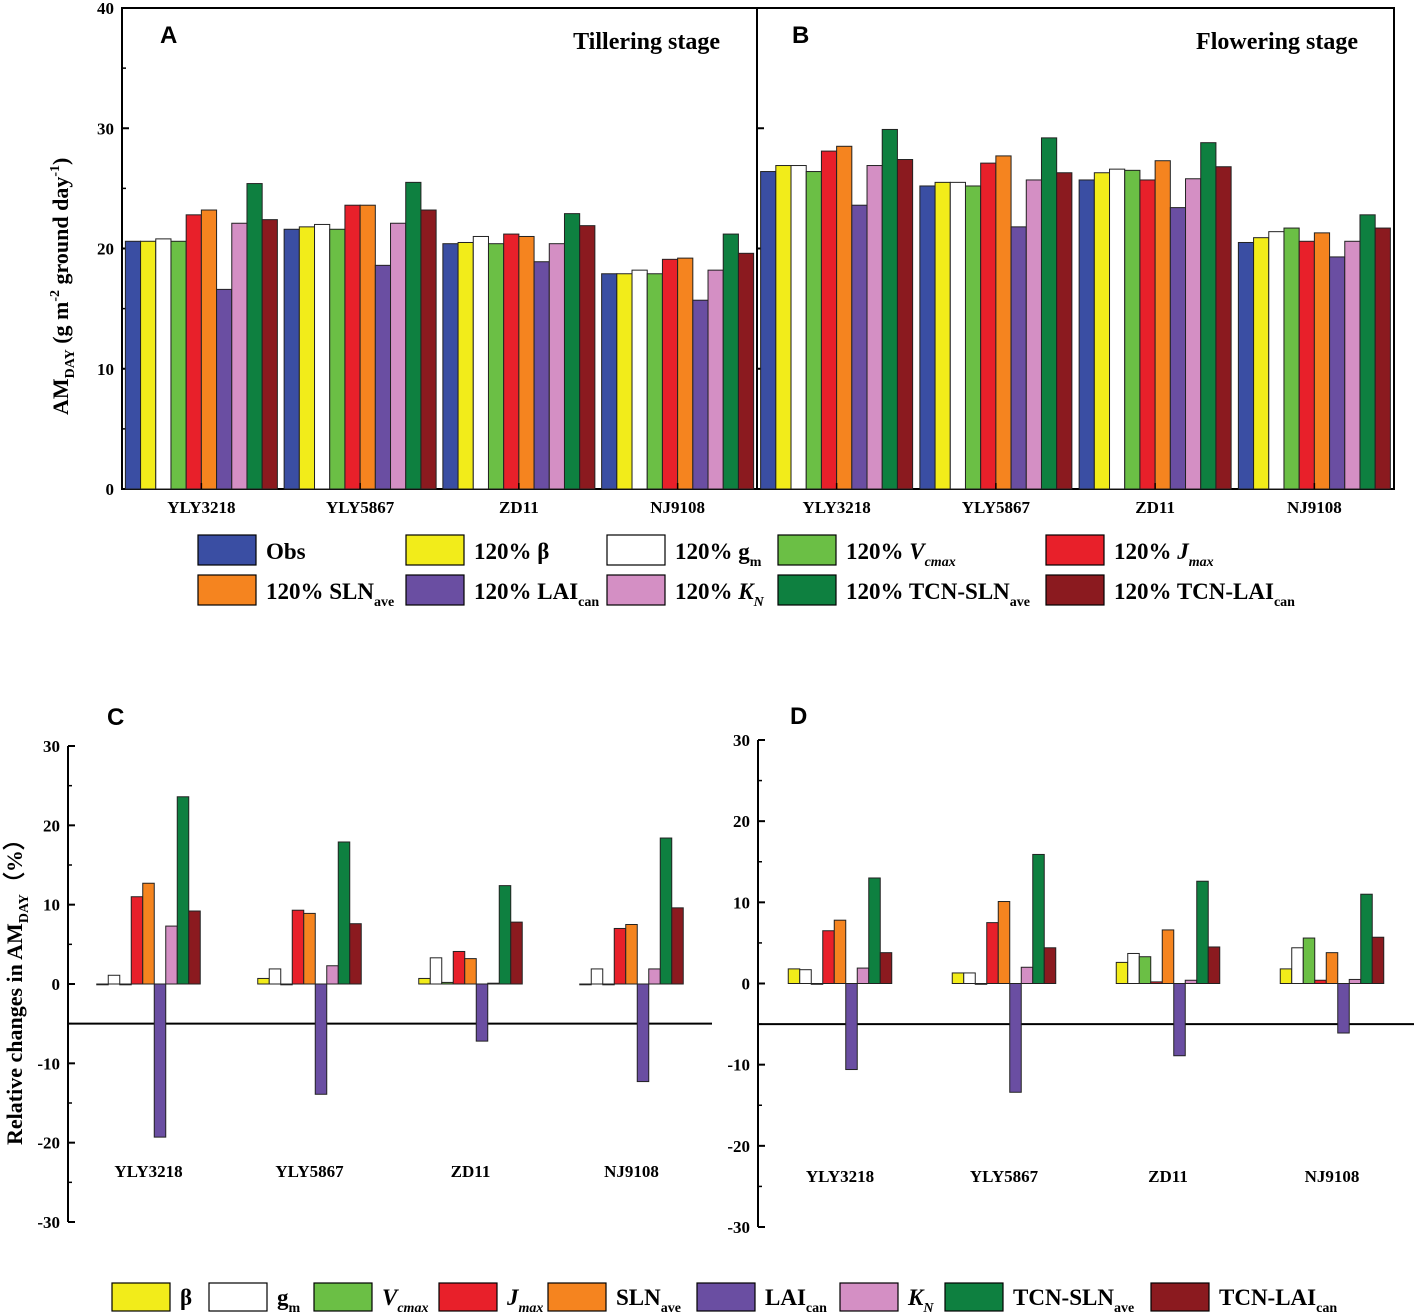 The width and height of the screenshot is (1417, 1316). What do you see at coordinates (1003, 322) in the screenshot?
I see `bar-120-slnave-yly5867` at bounding box center [1003, 322].